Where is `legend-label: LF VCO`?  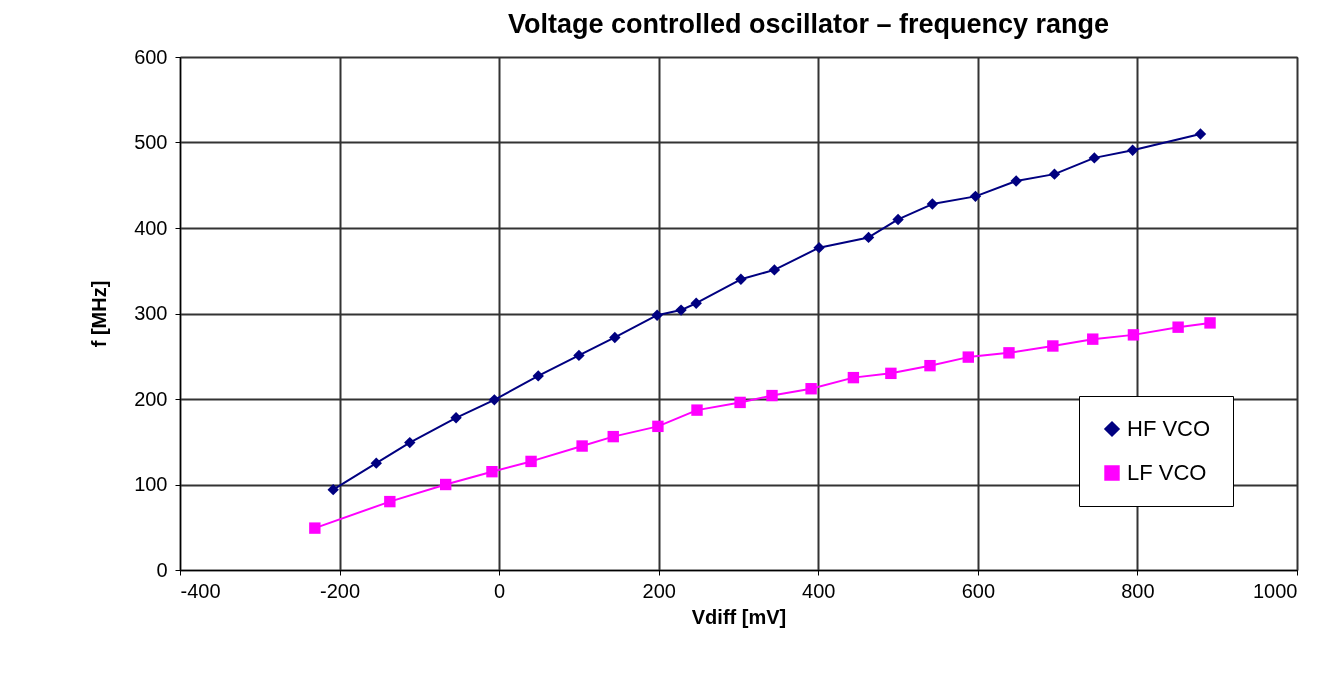
legend-label: LF VCO is located at coordinates (1167, 472).